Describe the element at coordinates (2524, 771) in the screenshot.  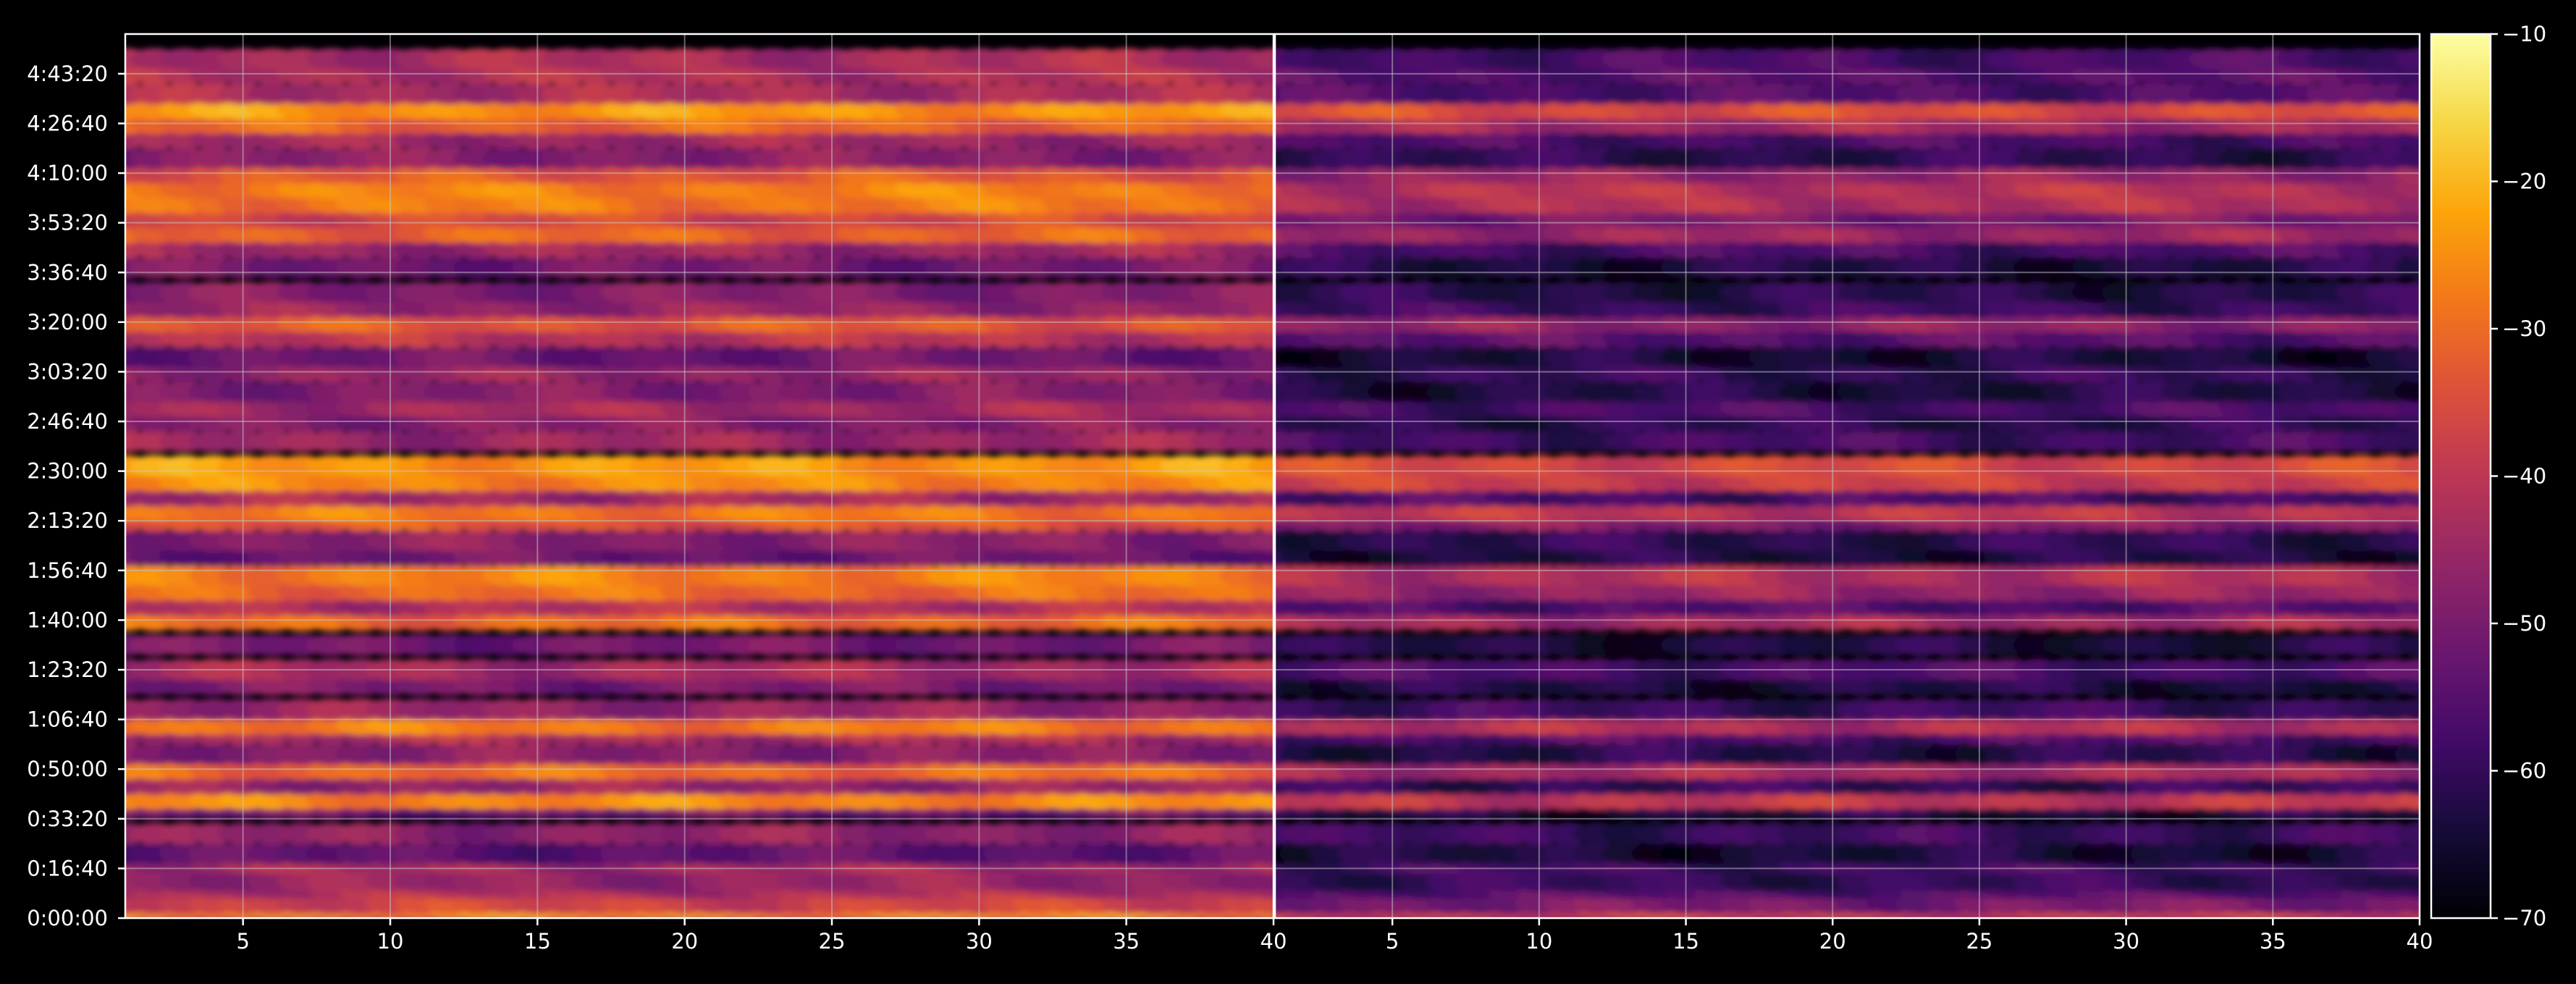
I see `colorbar-tick-label: −60` at that location.